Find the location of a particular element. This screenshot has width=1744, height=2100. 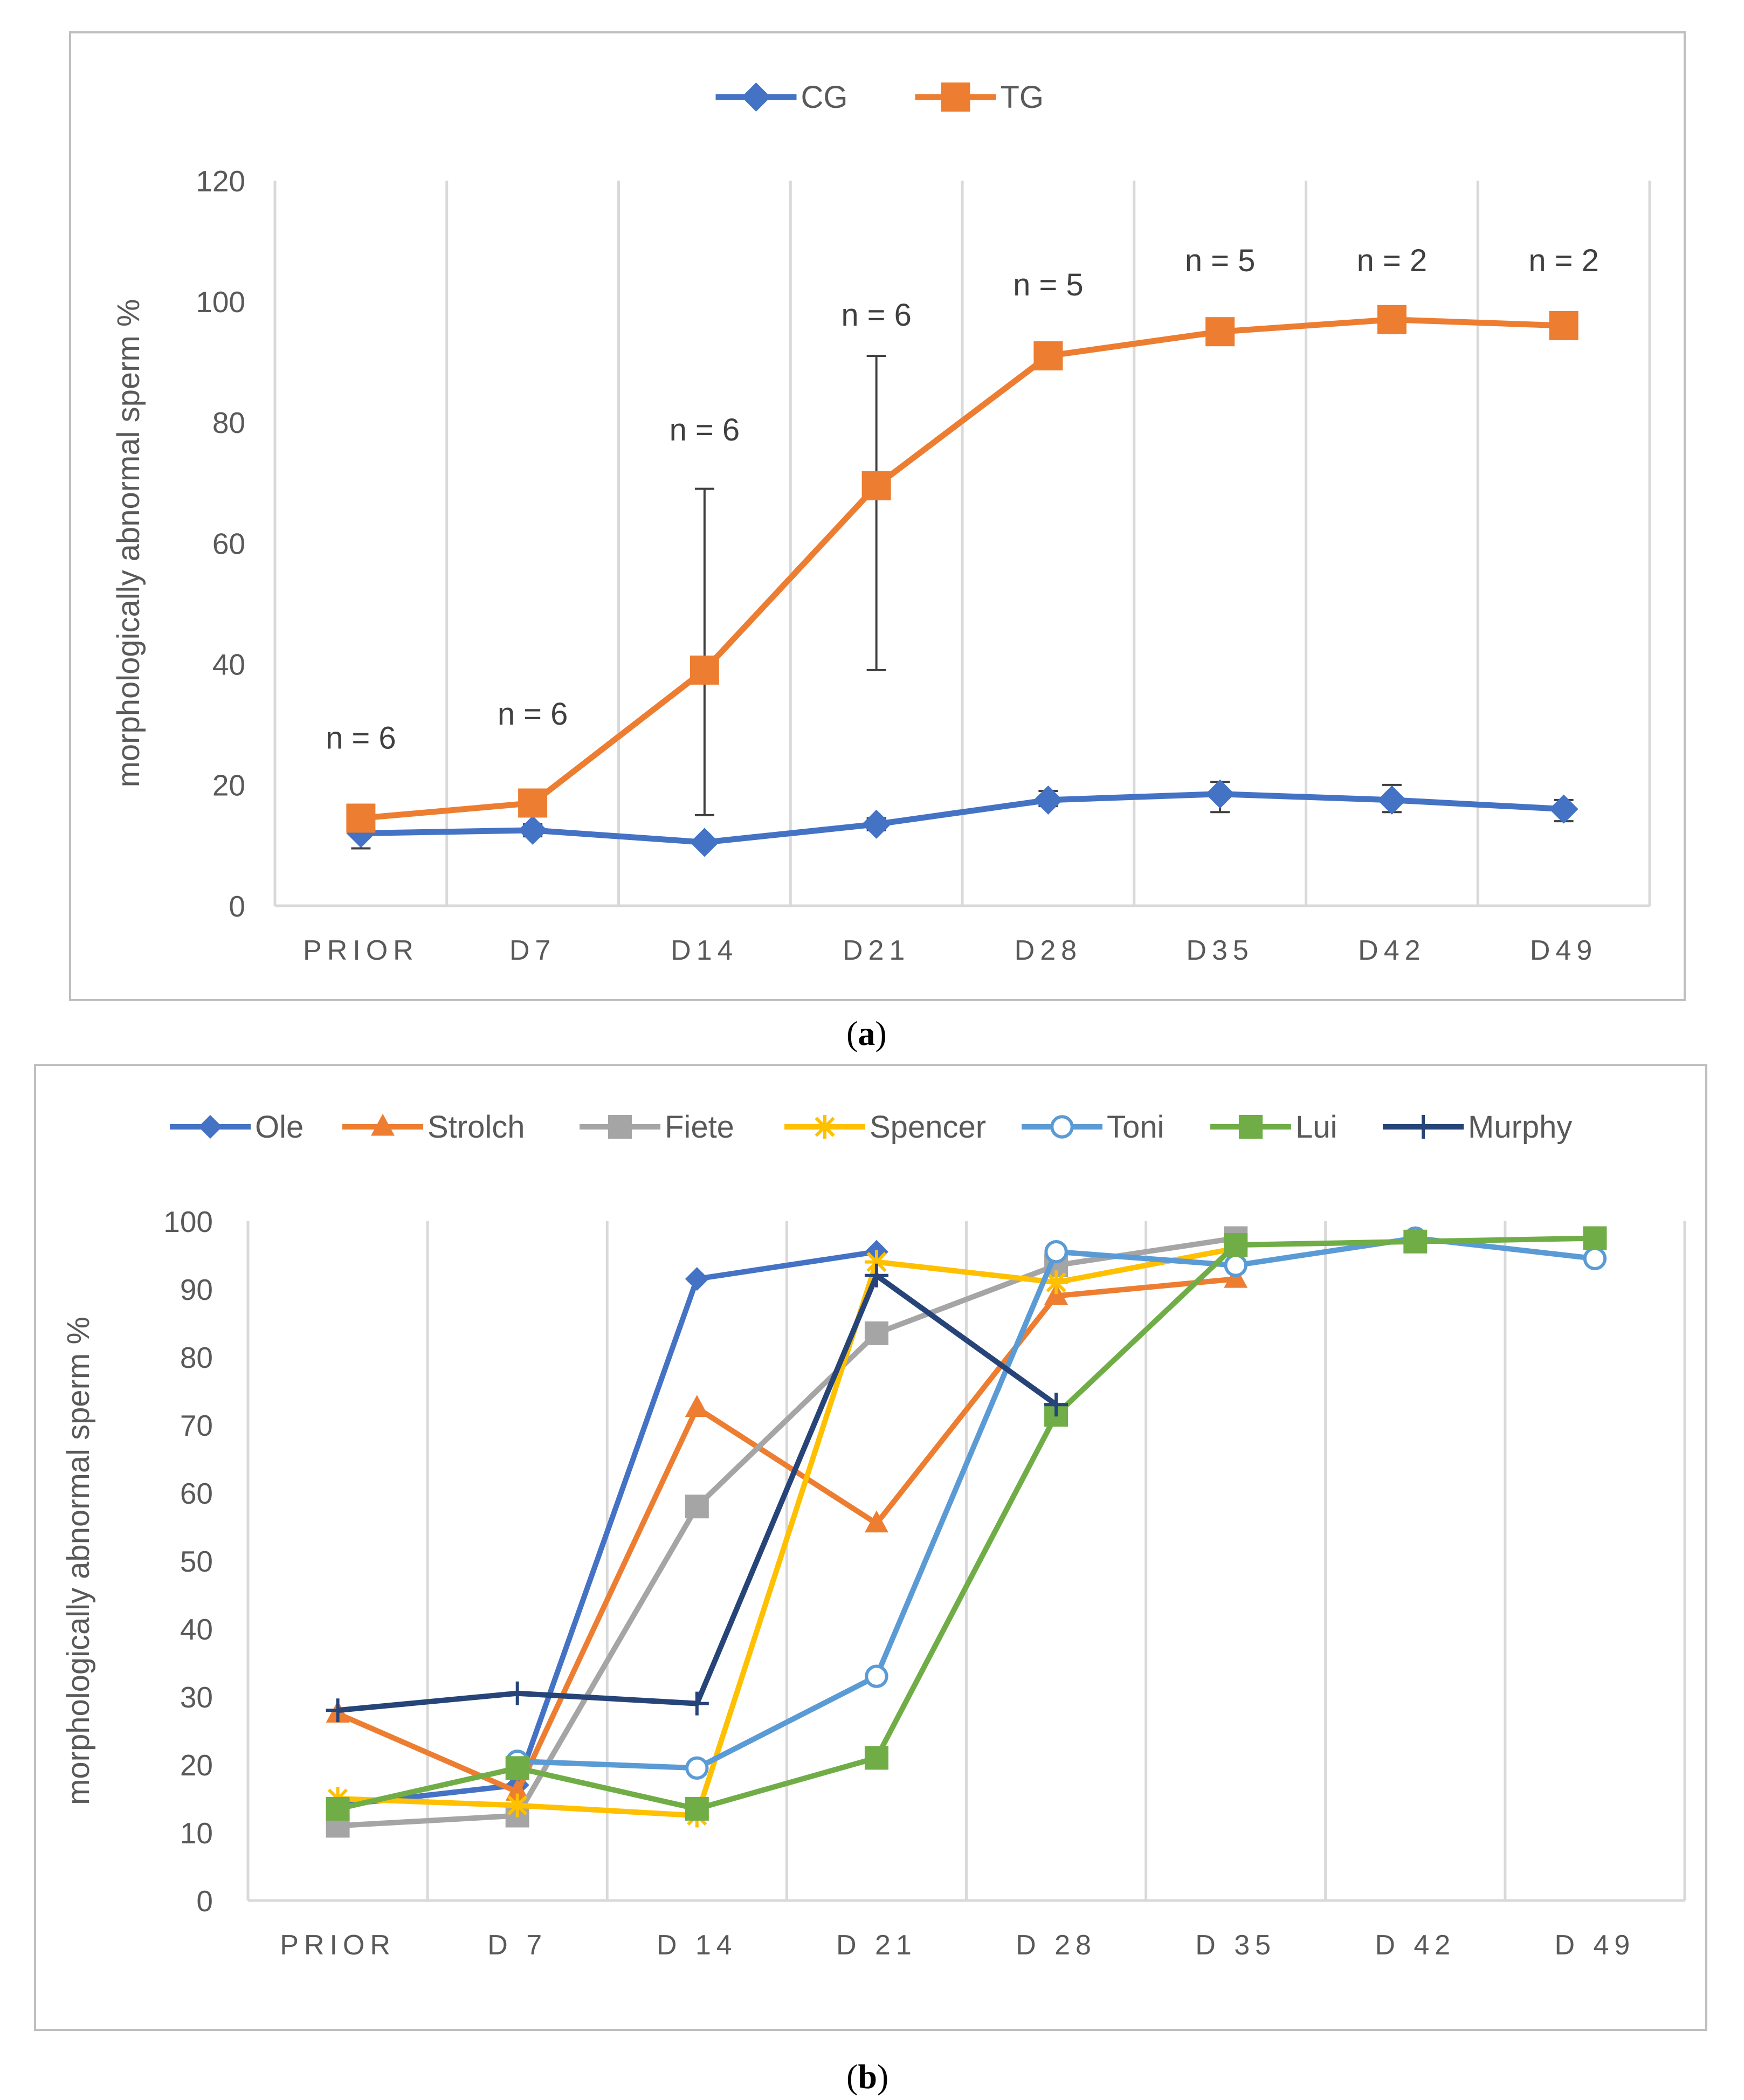

panel-a-y-tick-label: 20 is located at coordinates (228, 785).